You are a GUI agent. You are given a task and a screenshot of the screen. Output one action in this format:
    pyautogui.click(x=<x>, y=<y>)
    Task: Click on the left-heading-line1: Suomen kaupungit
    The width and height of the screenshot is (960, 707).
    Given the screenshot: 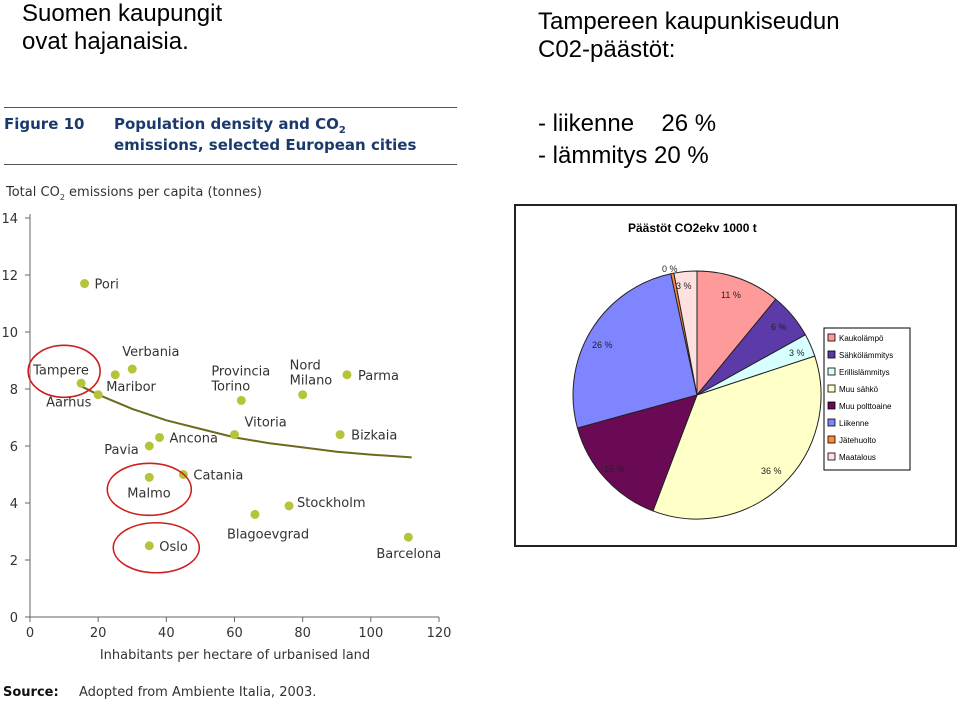 What is the action you would take?
    pyautogui.click(x=122, y=13)
    